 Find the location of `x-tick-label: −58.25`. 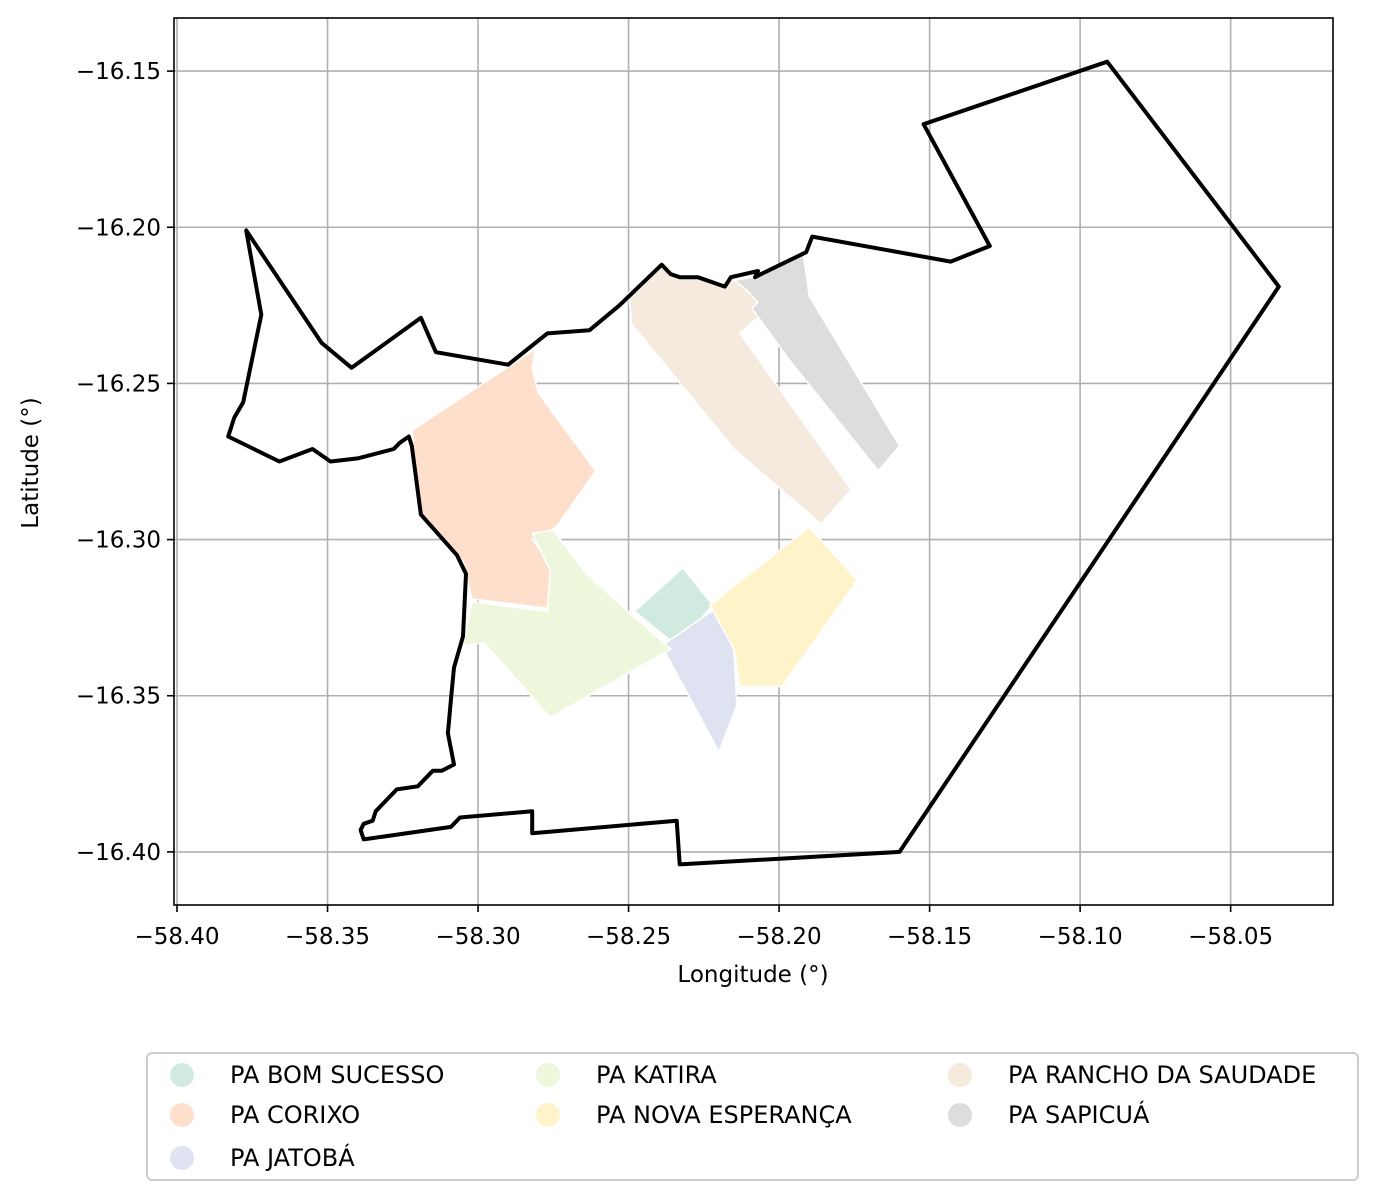

x-tick-label: −58.25 is located at coordinates (628, 937).